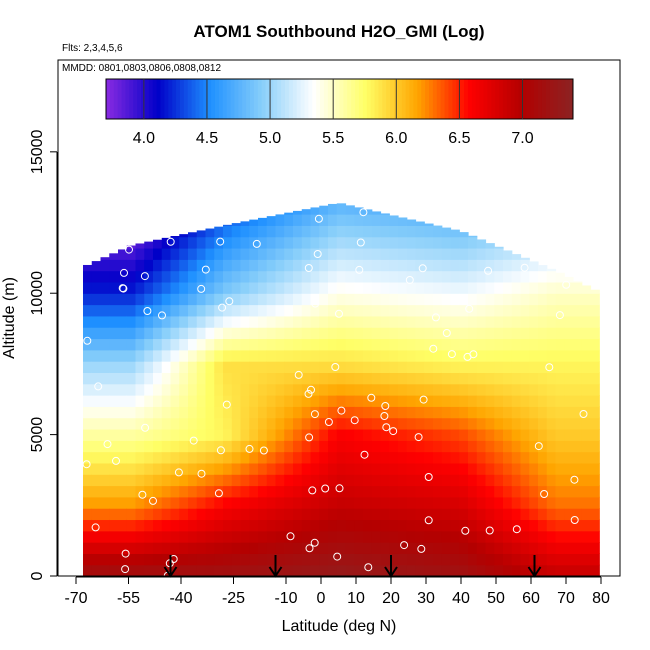 The width and height of the screenshot is (650, 650). I want to click on x-tick-label: 20, so click(391, 598).